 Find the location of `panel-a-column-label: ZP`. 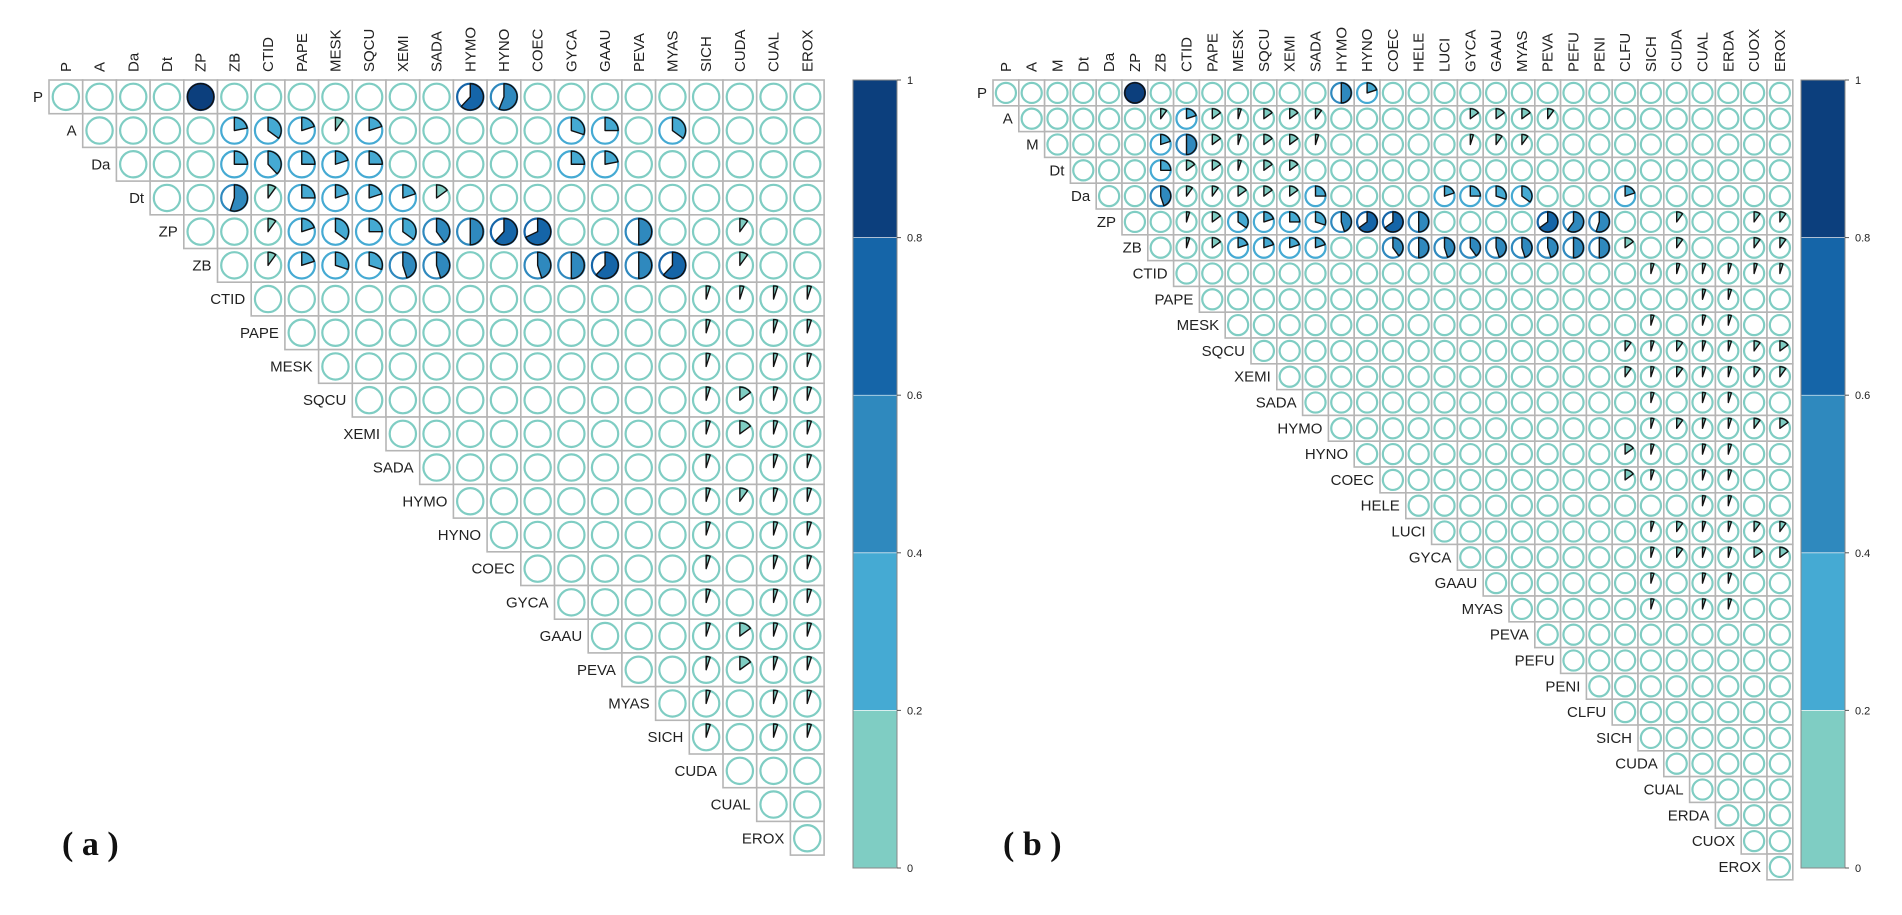

panel-a-column-label: ZP is located at coordinates (201, 62).